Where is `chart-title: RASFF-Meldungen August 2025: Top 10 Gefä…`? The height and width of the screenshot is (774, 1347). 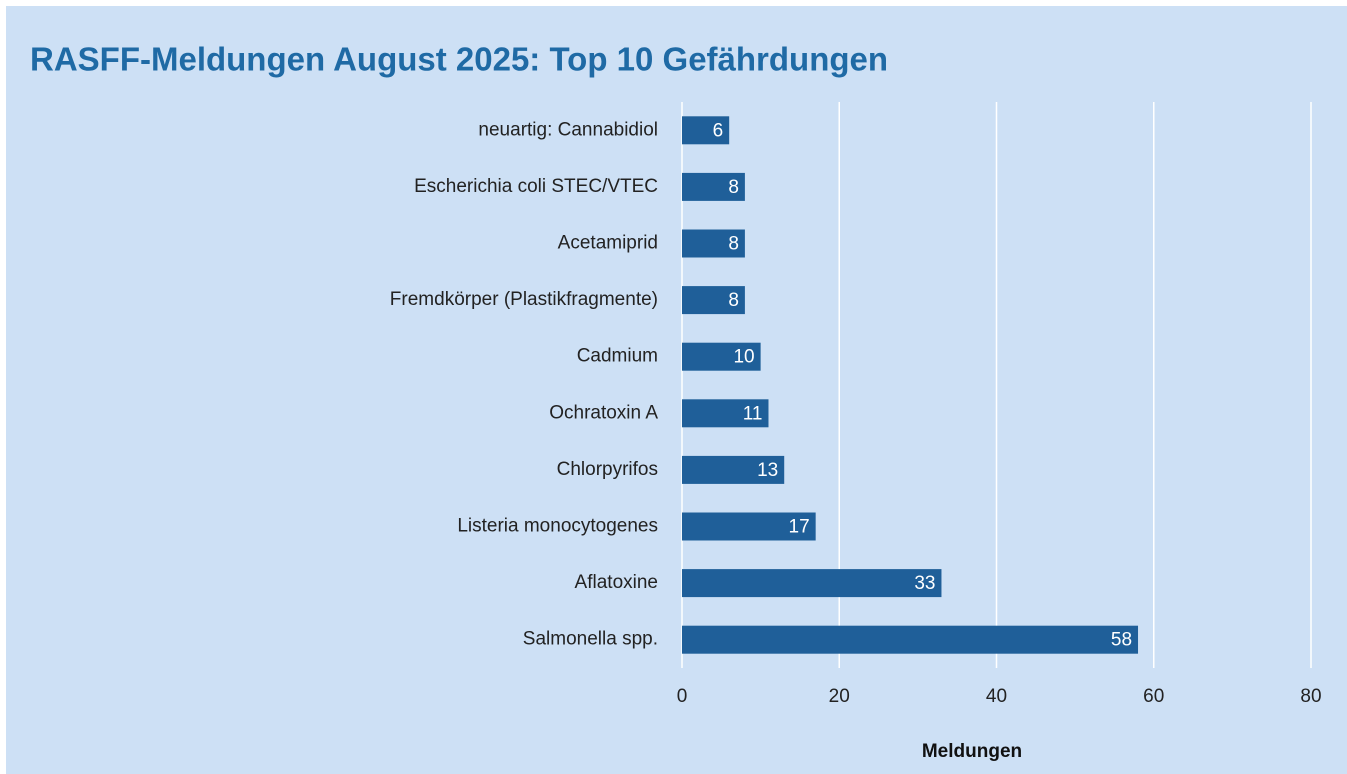 chart-title: RASFF-Meldungen August 2025: Top 10 Gefä… is located at coordinates (459, 59).